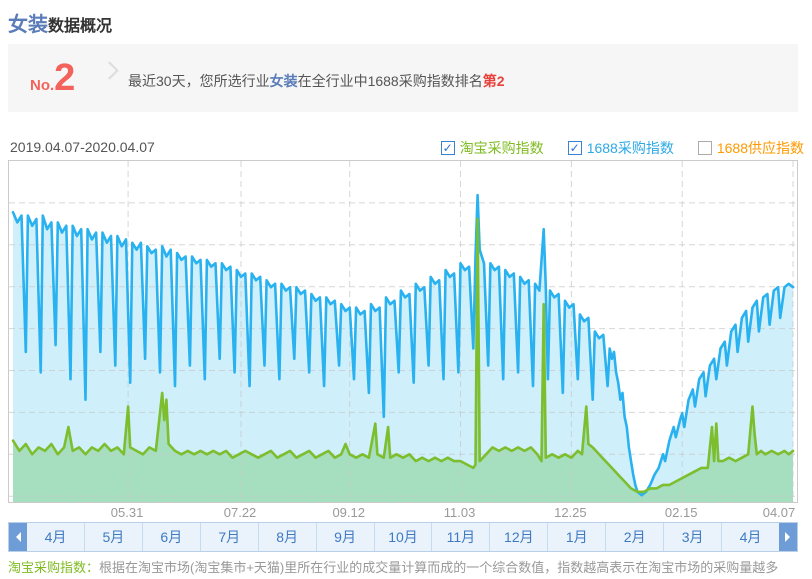 Image resolution: width=812 pixels, height=579 pixels. I want to click on legend-label: 1688供应指数, so click(760, 148).